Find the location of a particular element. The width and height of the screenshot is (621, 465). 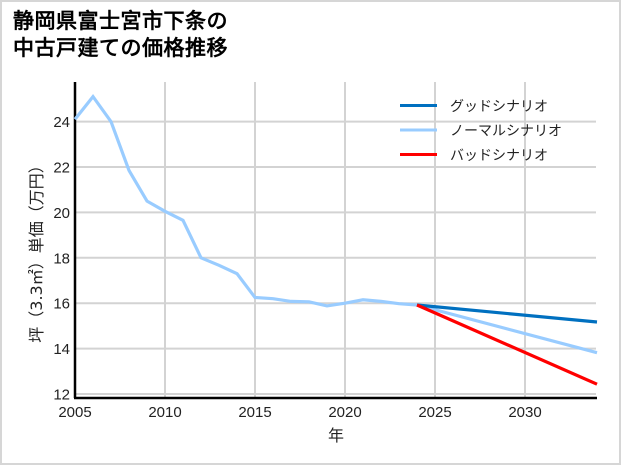

y-tick-label: 12 is located at coordinates (61, 395).